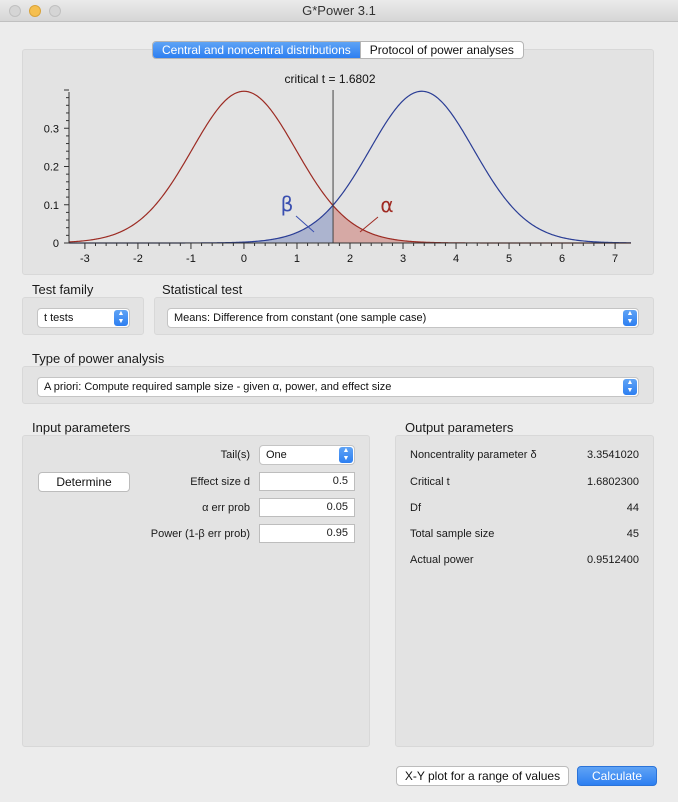 The height and width of the screenshot is (802, 678). What do you see at coordinates (63, 289) in the screenshot?
I see `test-family-label: Test family` at bounding box center [63, 289].